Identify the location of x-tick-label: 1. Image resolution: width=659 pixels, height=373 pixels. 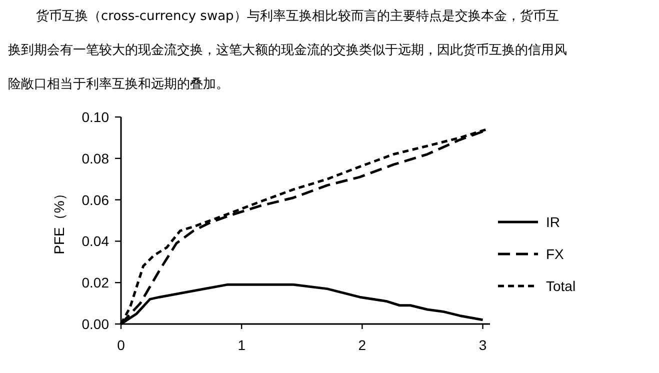
(242, 345).